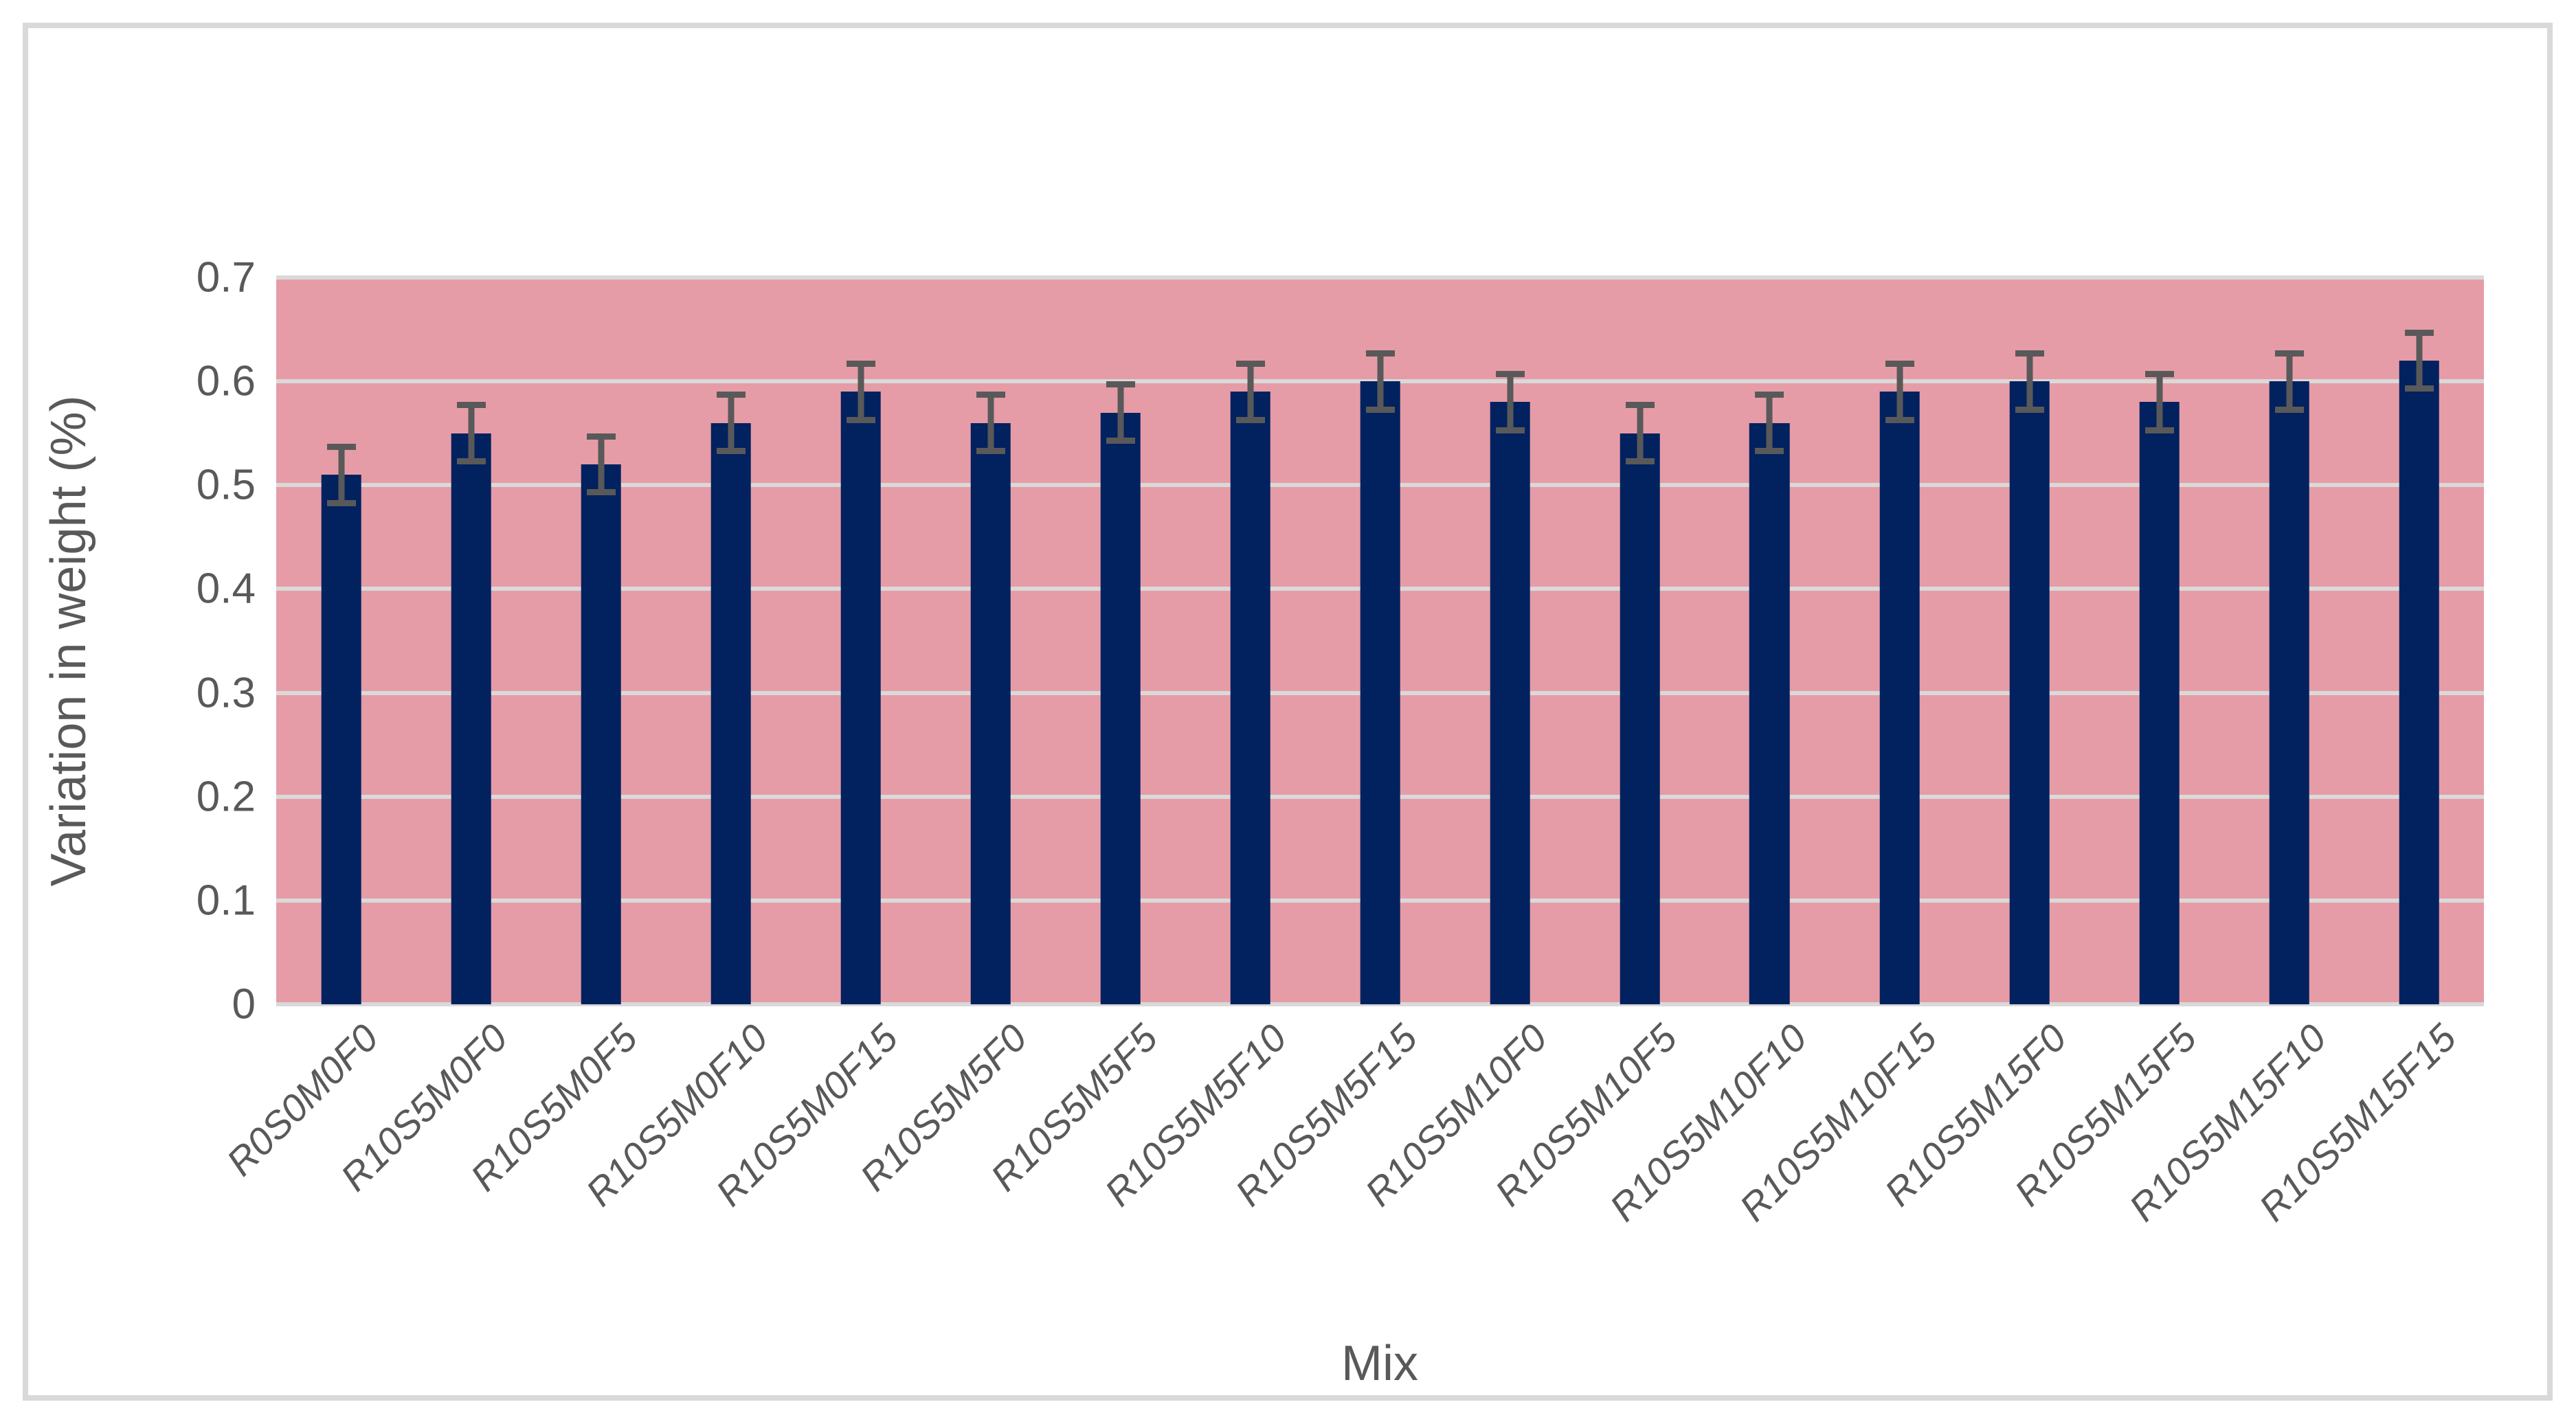 The height and width of the screenshot is (1424, 2576). I want to click on bar-R10S5M0F0, so click(471, 719).